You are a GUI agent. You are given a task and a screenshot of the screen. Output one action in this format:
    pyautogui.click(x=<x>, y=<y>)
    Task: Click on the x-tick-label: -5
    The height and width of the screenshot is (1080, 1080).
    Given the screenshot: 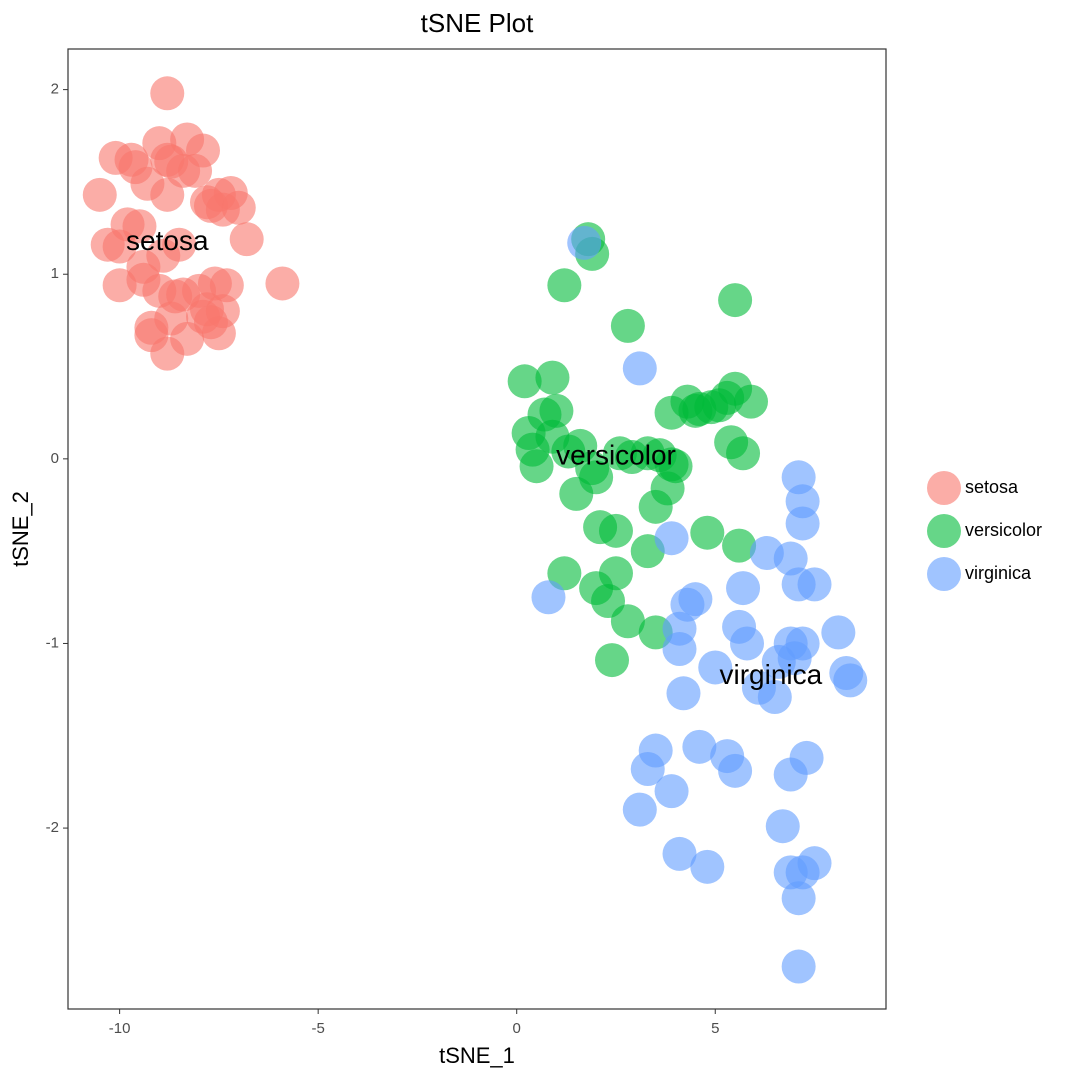 What is the action you would take?
    pyautogui.click(x=317, y=1028)
    